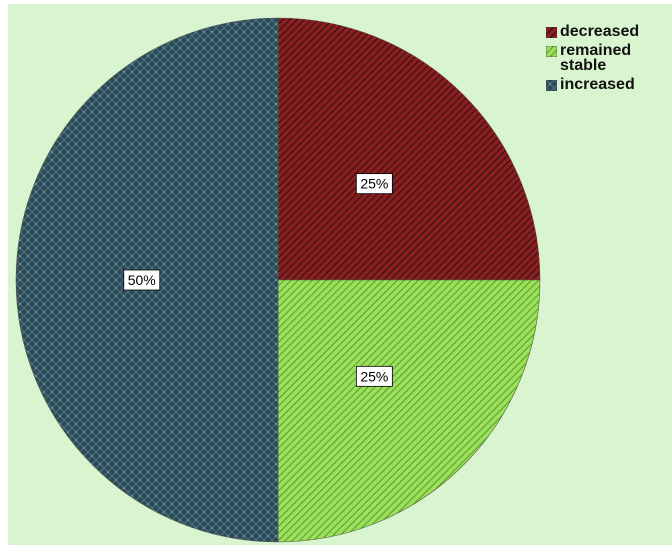  I want to click on legend-item-increased: increased, so click(592, 84).